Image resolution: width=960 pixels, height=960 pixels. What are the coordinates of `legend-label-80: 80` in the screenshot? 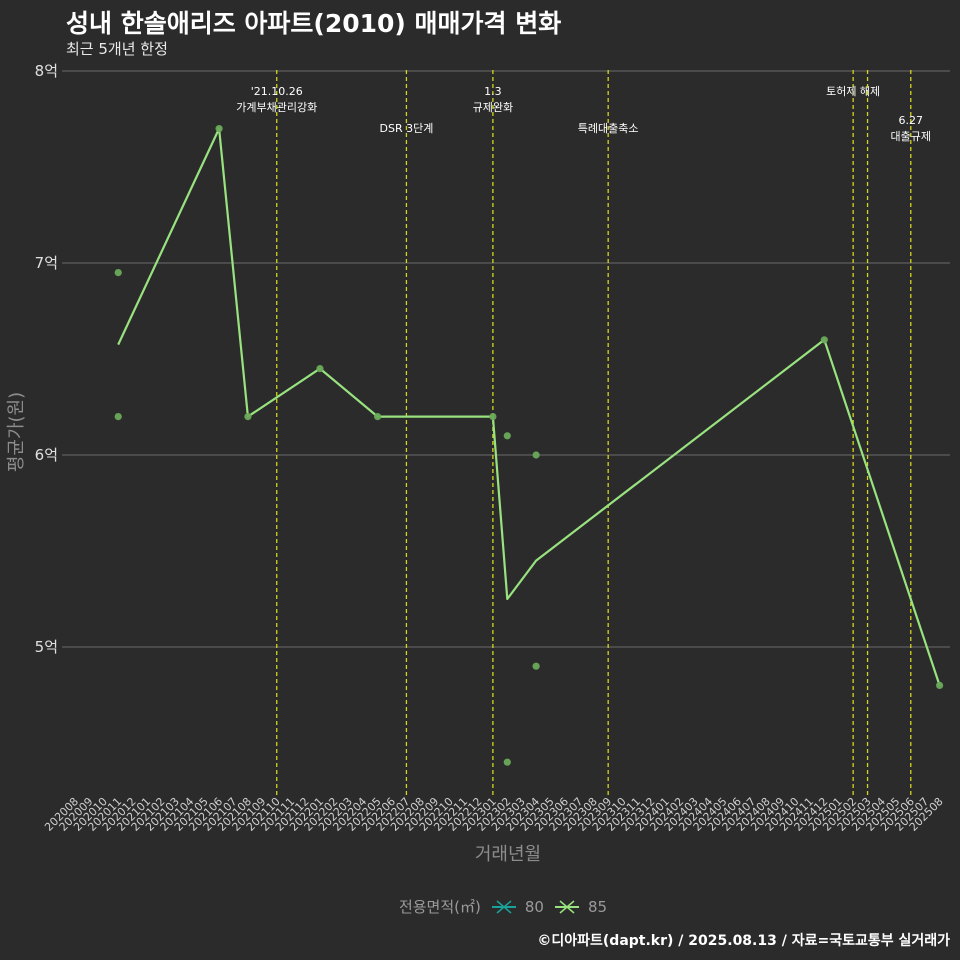 It's located at (534, 906).